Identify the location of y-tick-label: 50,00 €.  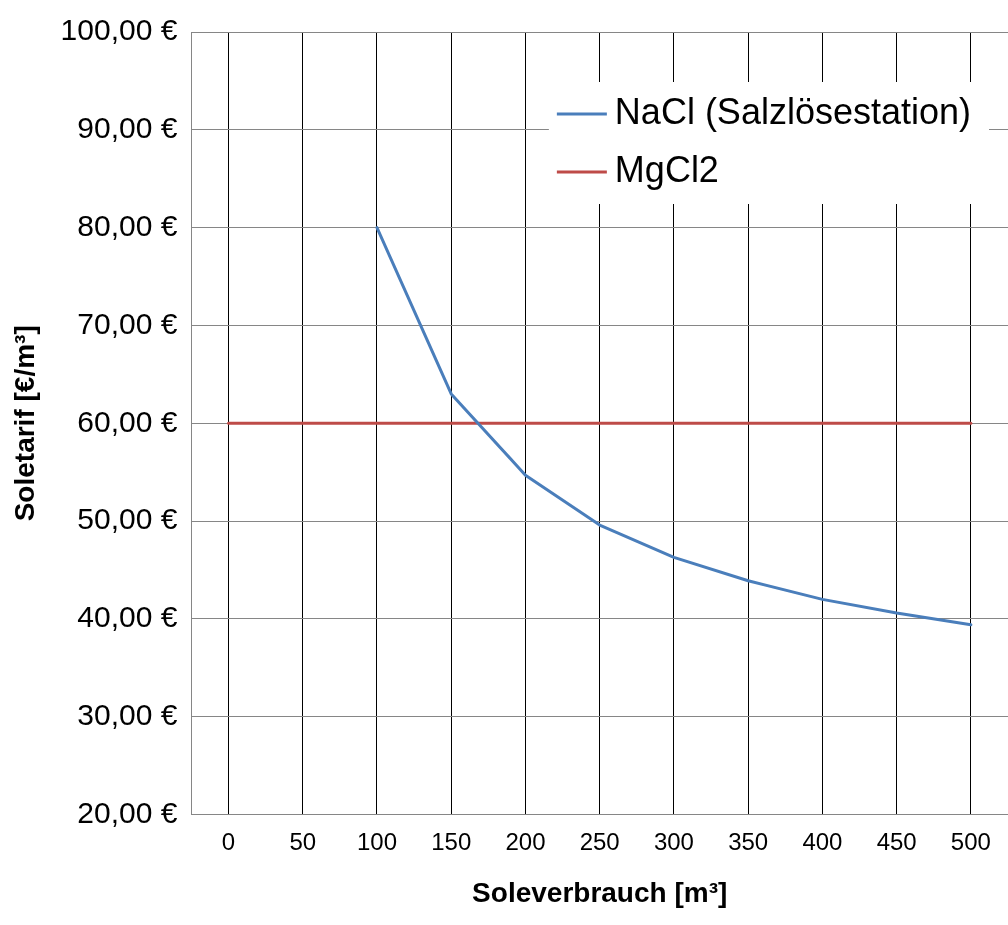
(127, 519).